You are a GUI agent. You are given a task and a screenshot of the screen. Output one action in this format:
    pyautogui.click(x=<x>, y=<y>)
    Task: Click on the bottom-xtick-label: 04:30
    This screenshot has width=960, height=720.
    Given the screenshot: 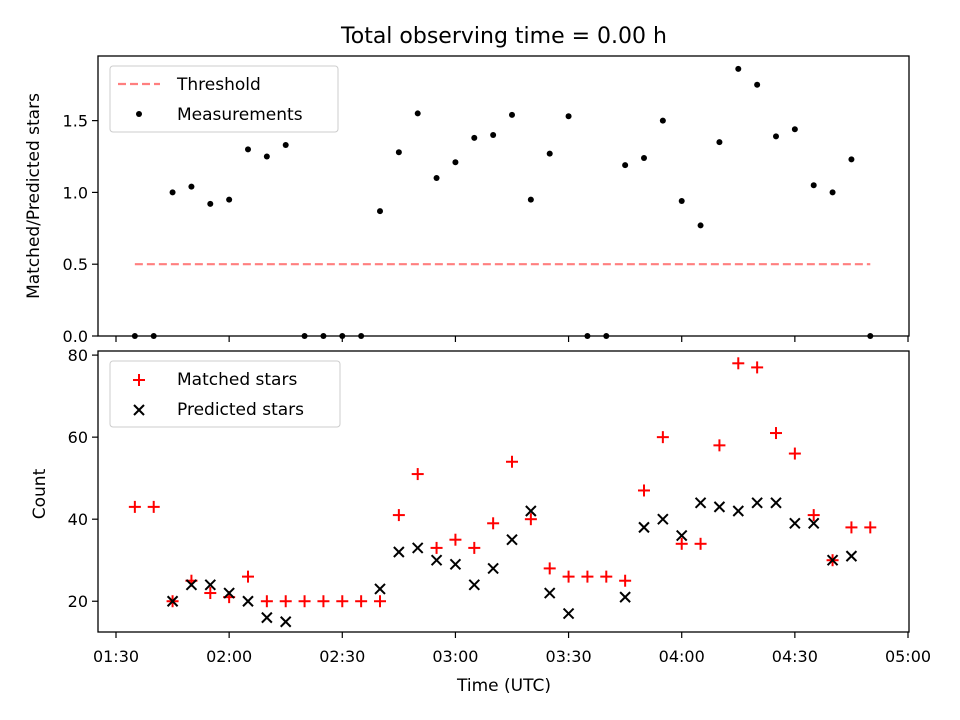 What is the action you would take?
    pyautogui.click(x=795, y=656)
    